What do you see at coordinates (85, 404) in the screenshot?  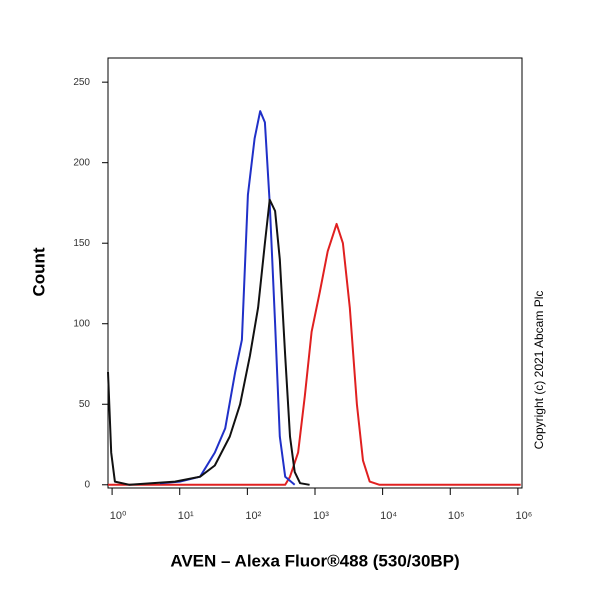 I see `y-tick-label: 50` at bounding box center [85, 404].